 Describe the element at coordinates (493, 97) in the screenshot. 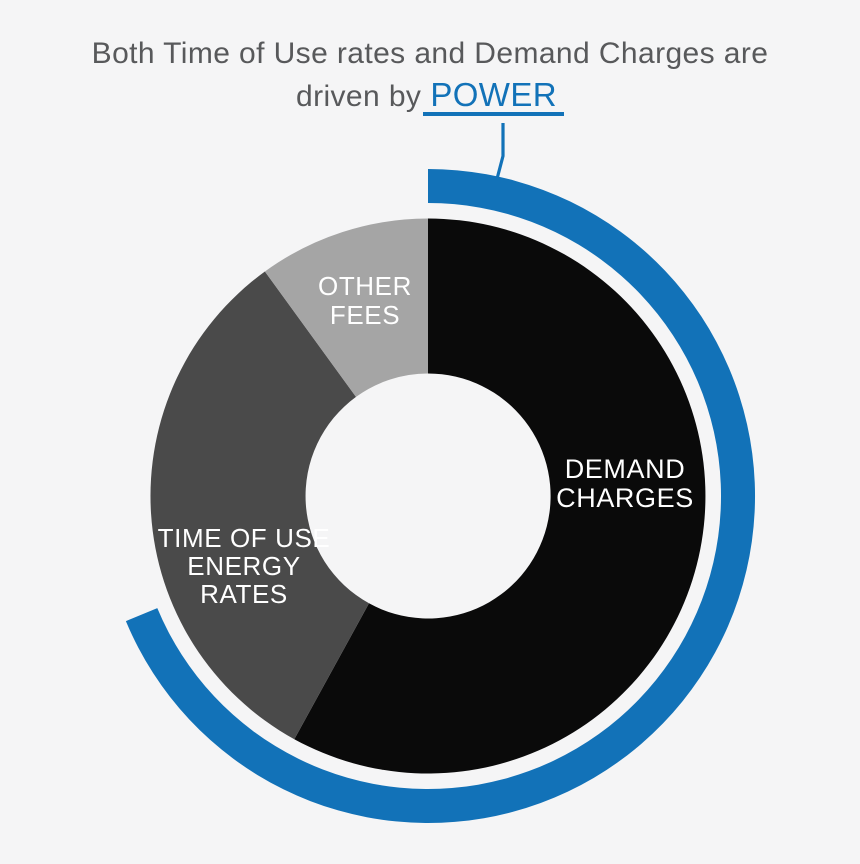

I see `power-highlight-word: POWER` at that location.